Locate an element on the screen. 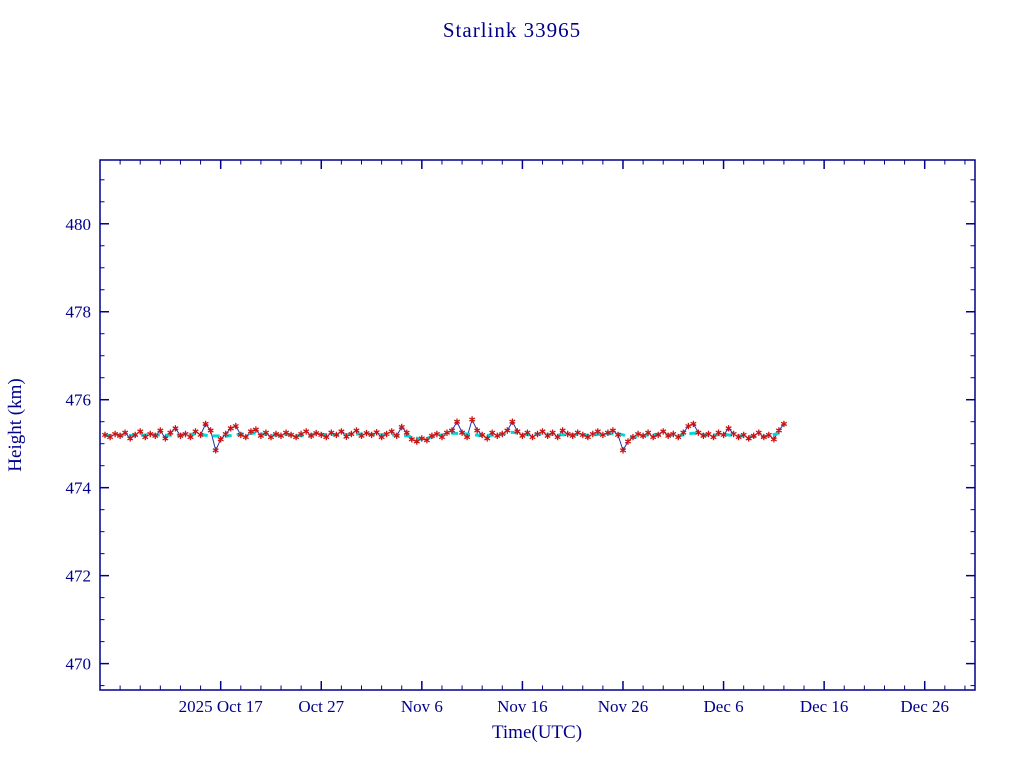 This screenshot has height=768, width=1024. svg-text: 478 is located at coordinates (79, 312).